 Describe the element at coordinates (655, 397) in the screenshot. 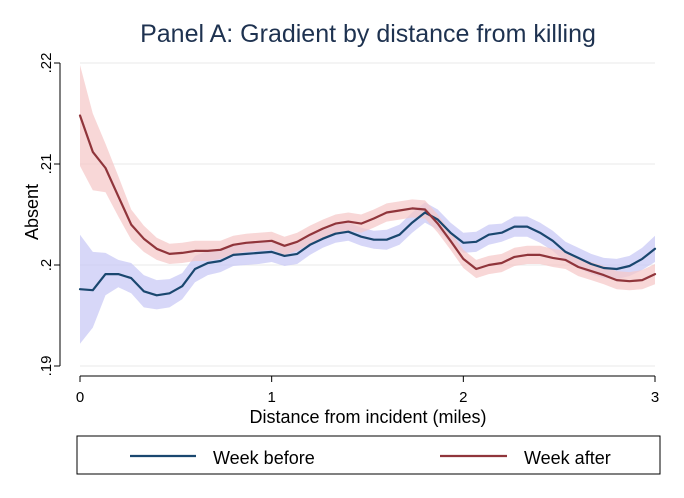

I see `x-tick-label-3: 3` at that location.